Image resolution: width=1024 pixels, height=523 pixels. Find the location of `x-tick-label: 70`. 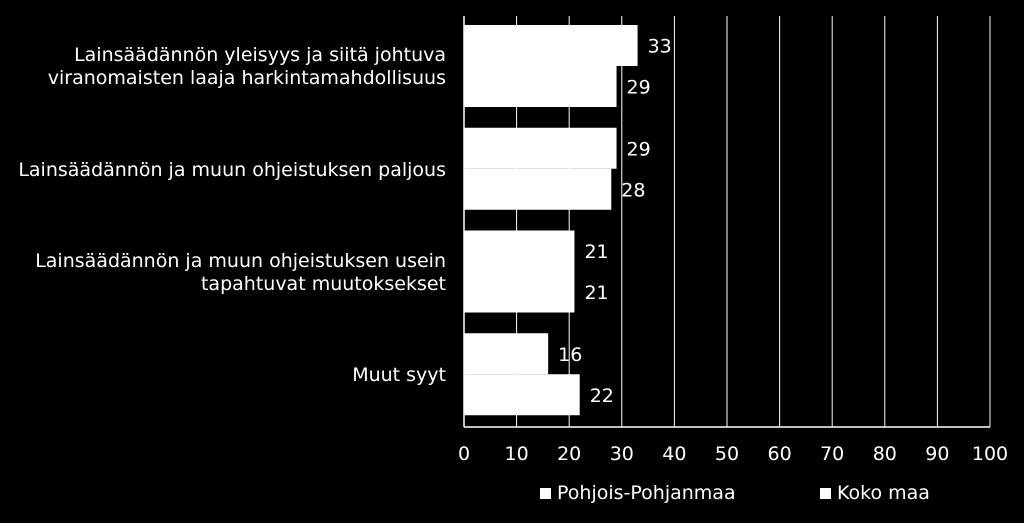

x-tick-label: 70 is located at coordinates (832, 454).